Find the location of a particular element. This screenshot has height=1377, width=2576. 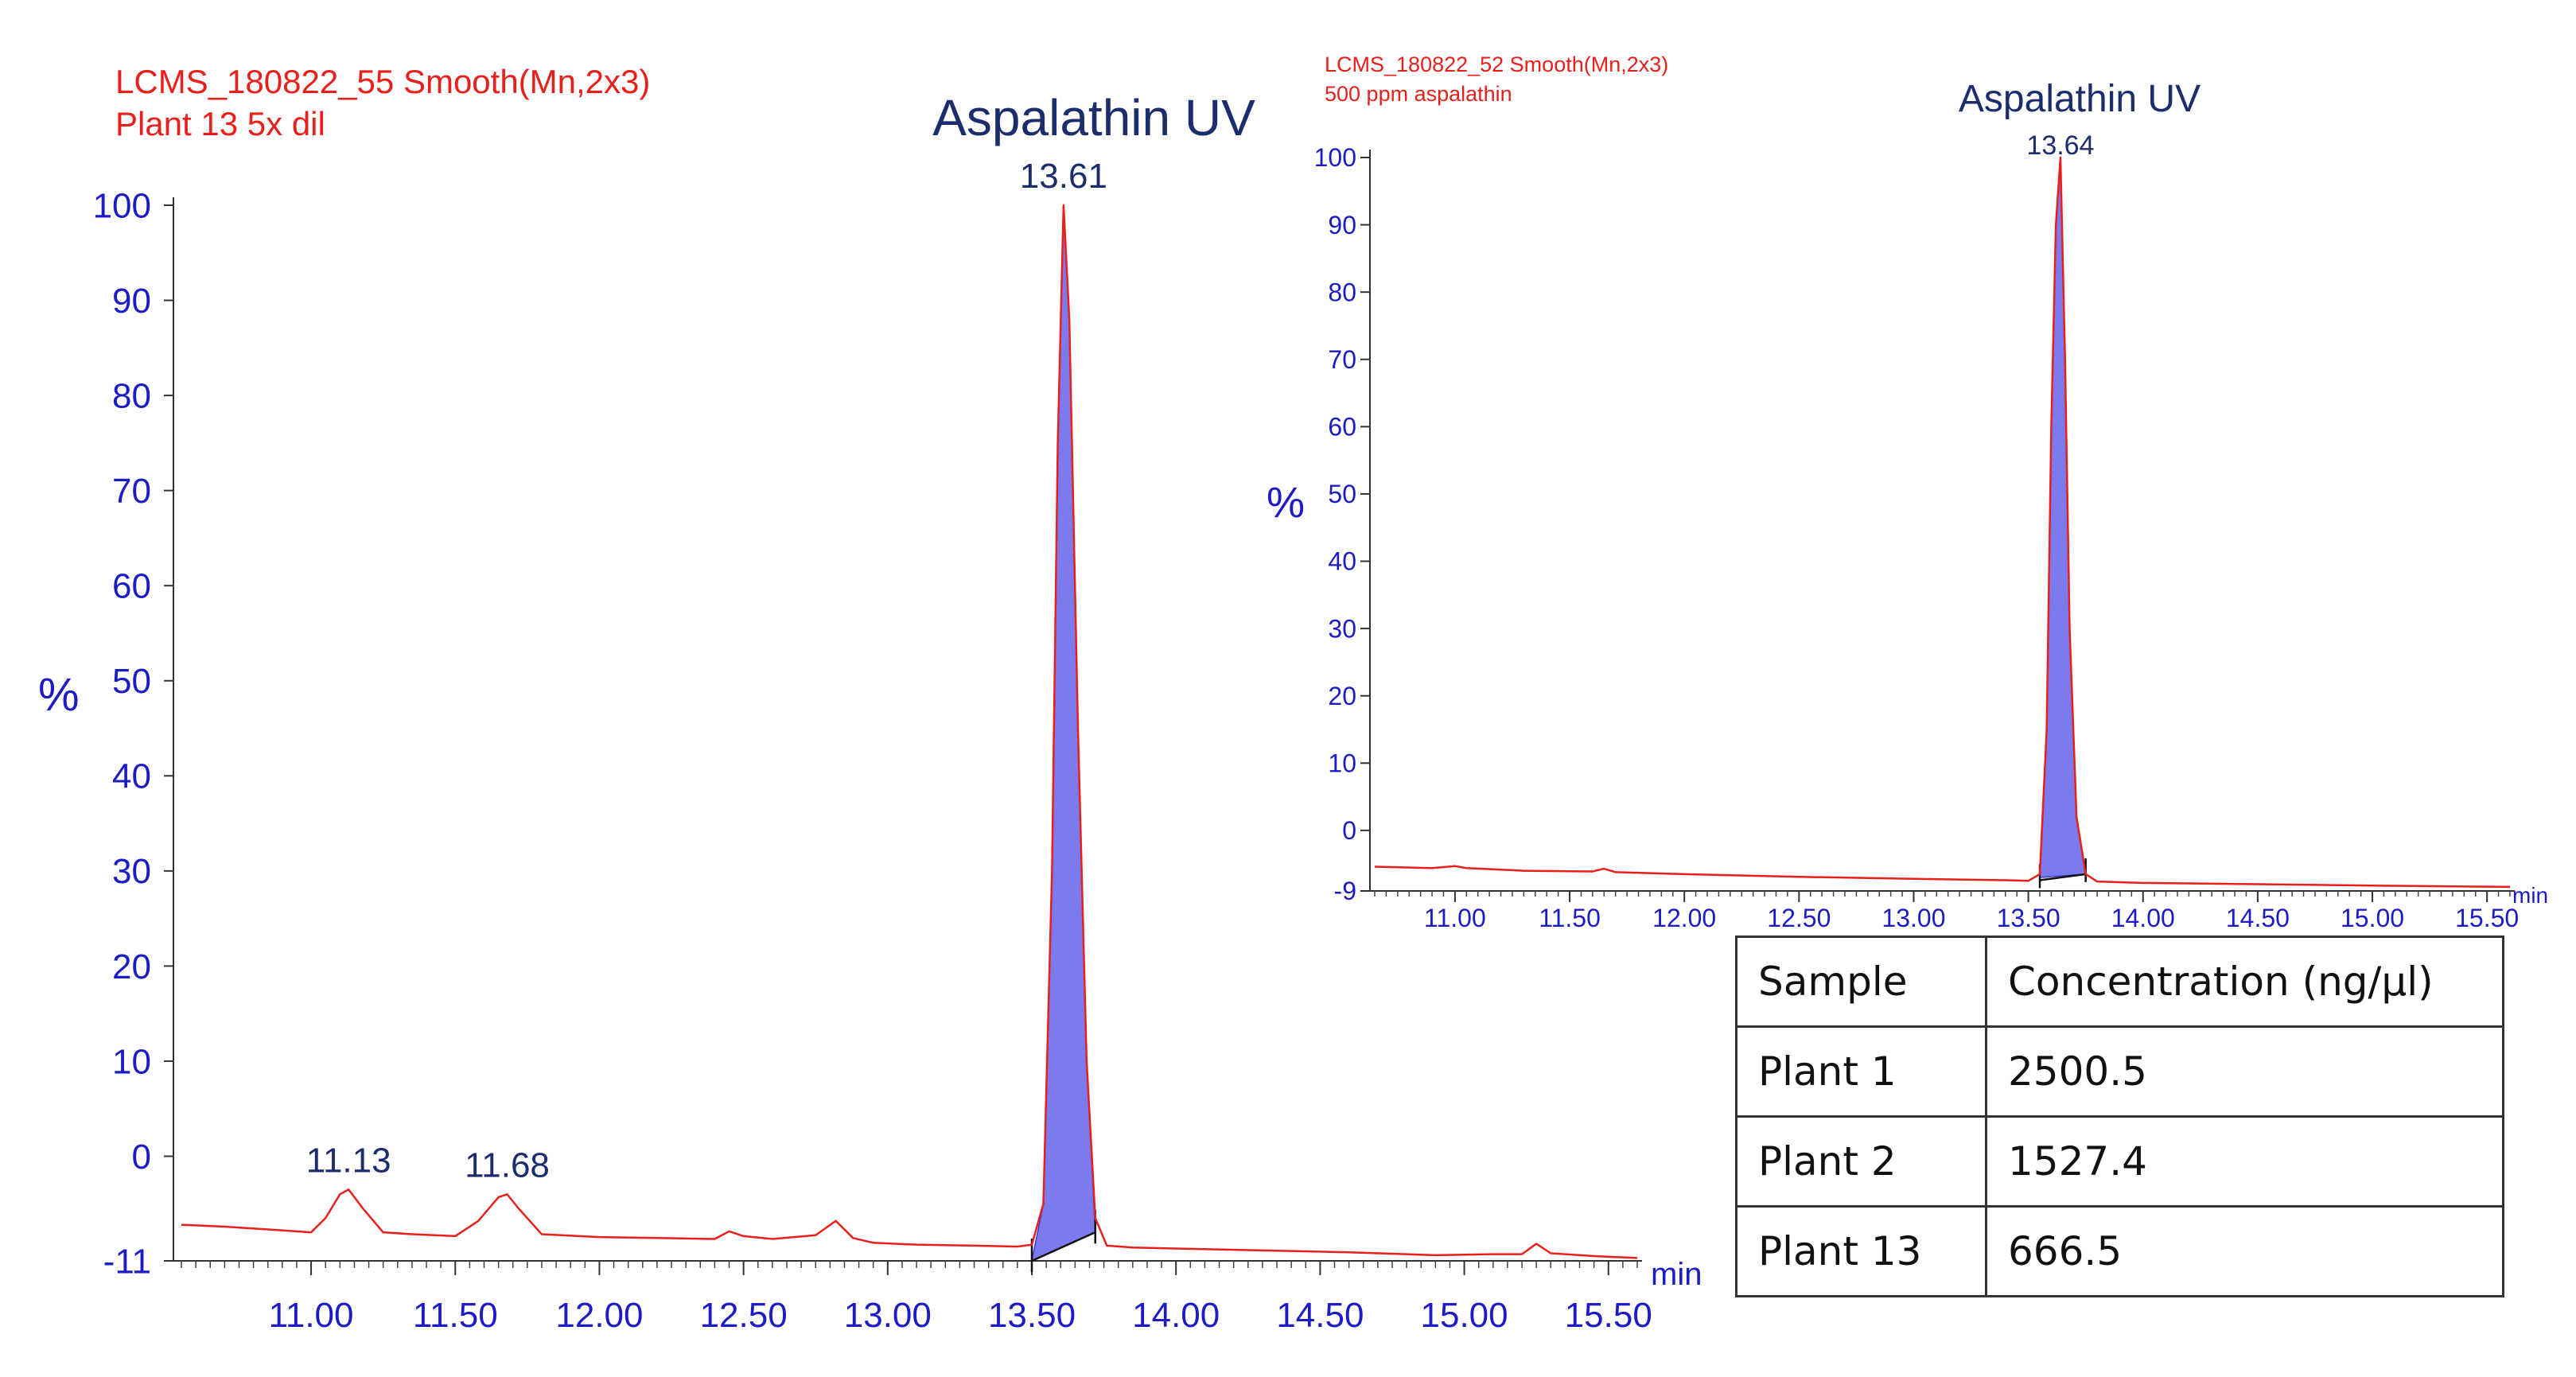

table-header-row: Sample Concentration (ng/µl) is located at coordinates (2120, 982).